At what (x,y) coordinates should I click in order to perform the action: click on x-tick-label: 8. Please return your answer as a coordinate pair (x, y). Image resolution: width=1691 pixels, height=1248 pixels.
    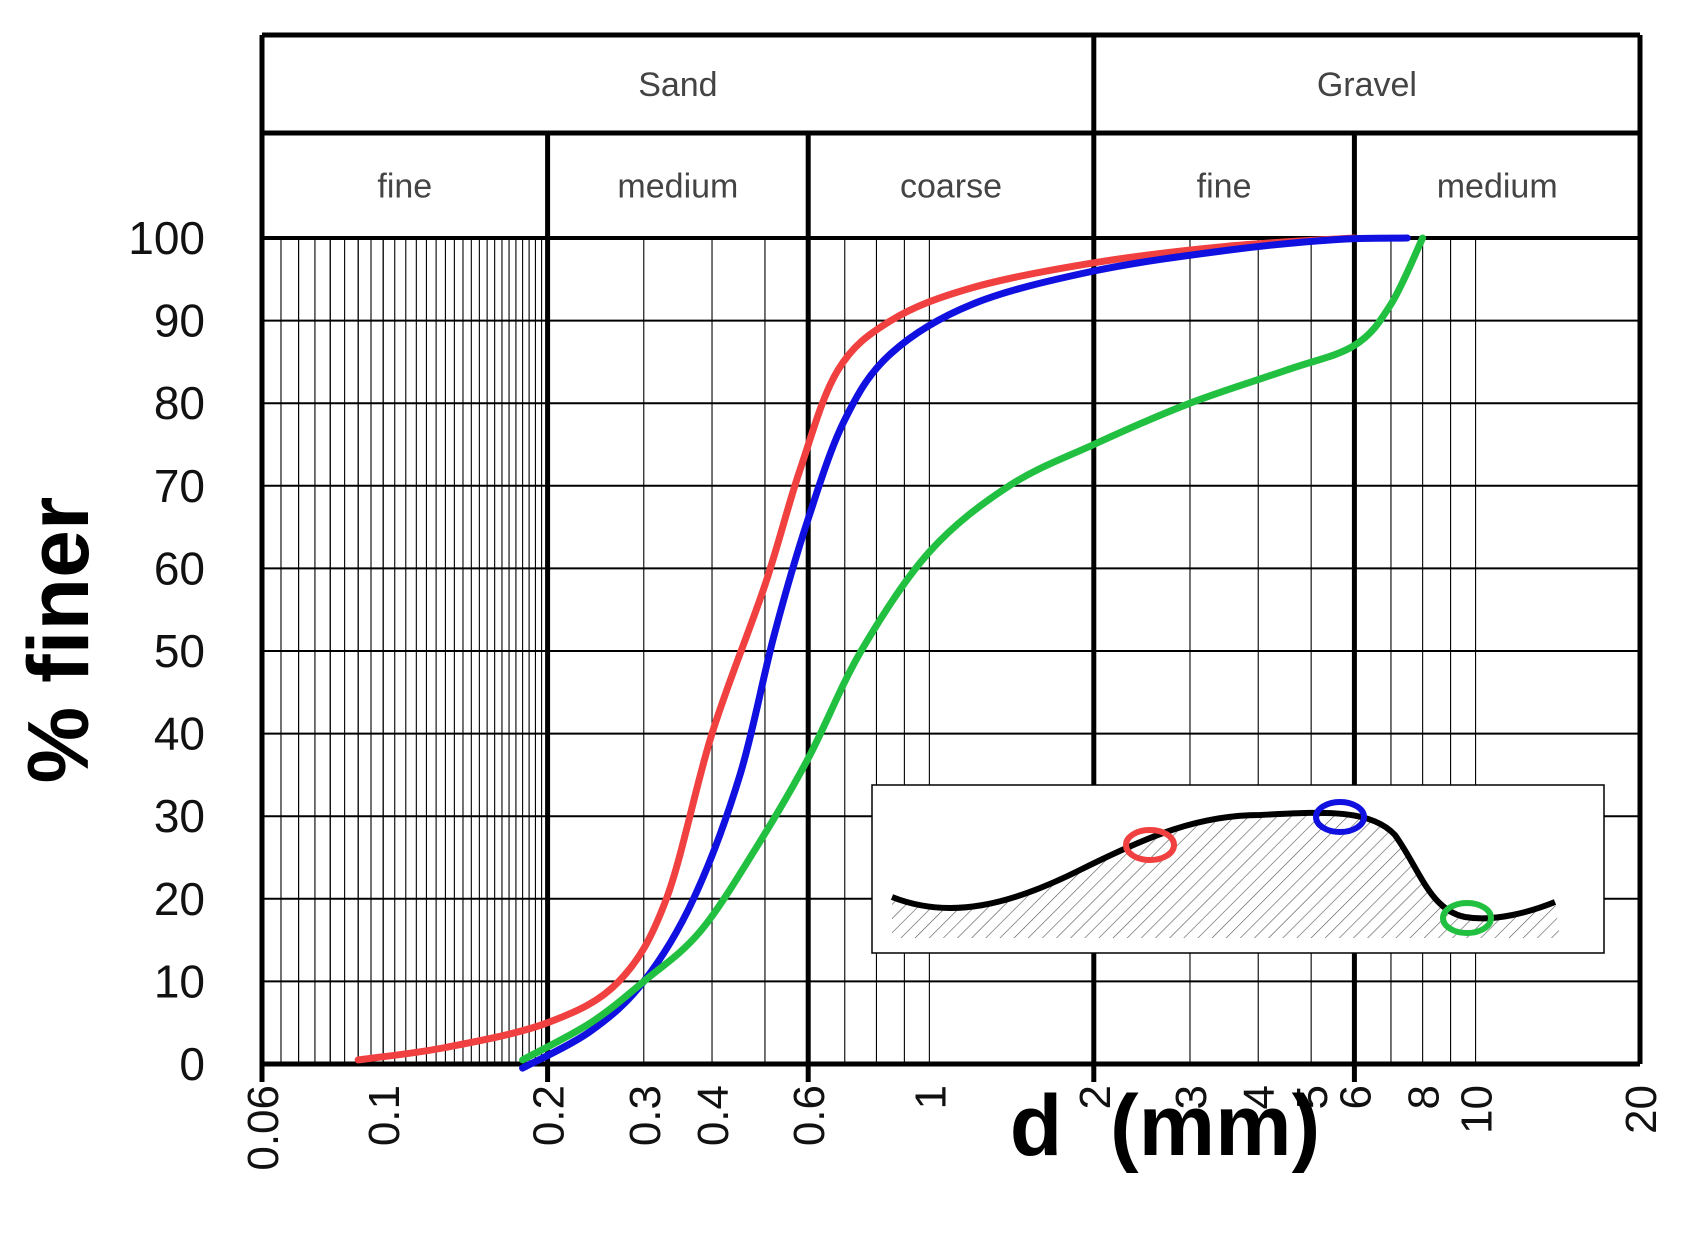
    Looking at the image, I should click on (1424, 1097).